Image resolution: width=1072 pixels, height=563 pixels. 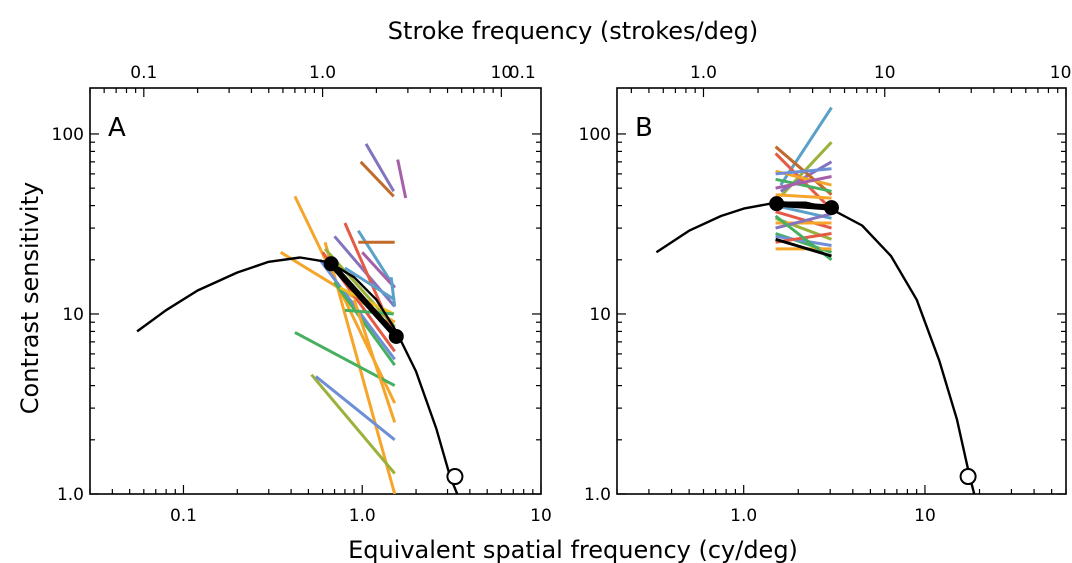 I want to click on panel-label: B, so click(x=644, y=128).